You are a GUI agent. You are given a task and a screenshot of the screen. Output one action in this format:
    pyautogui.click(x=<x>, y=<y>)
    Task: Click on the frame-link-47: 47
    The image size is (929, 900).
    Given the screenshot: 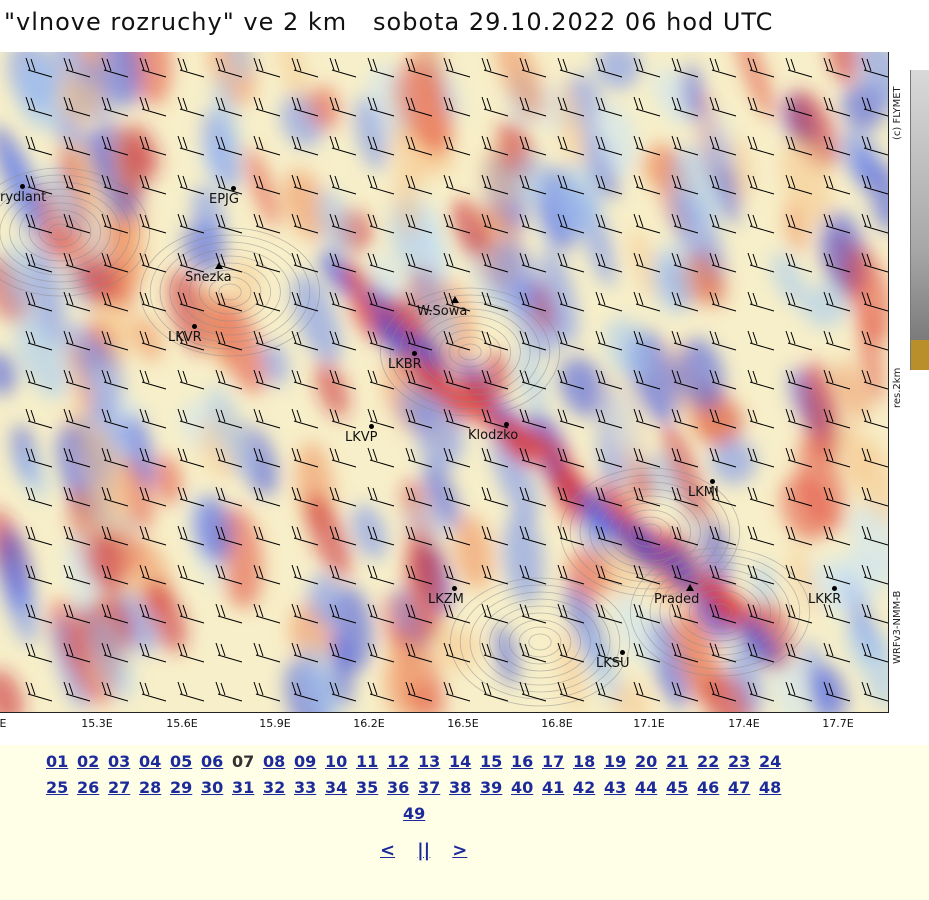 What is the action you would take?
    pyautogui.click(x=739, y=787)
    